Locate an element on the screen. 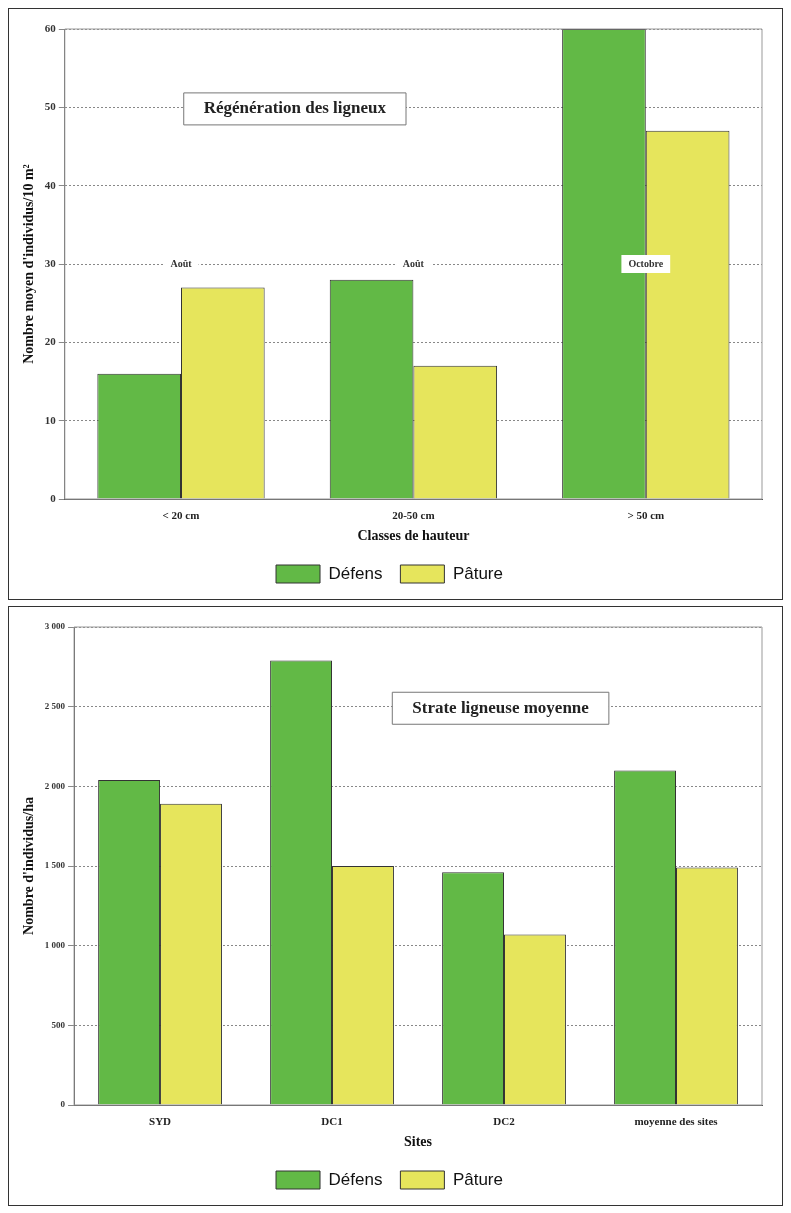 The height and width of the screenshot is (1213, 791). x-tick-label: > 50 cm is located at coordinates (646, 515).